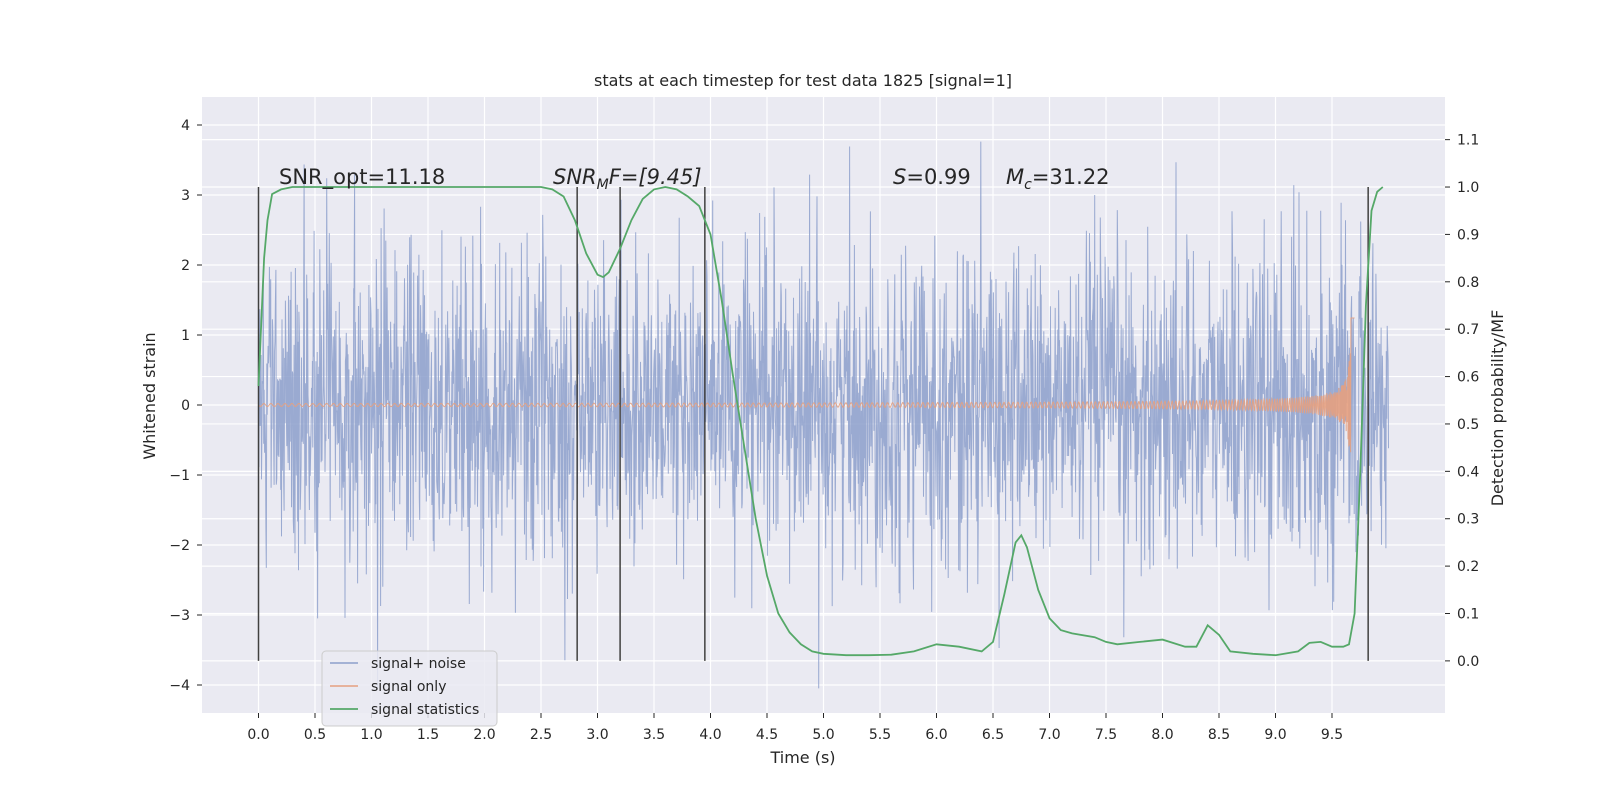  What do you see at coordinates (597, 735) in the screenshot?
I see `x-tick-label: 3.0` at bounding box center [597, 735].